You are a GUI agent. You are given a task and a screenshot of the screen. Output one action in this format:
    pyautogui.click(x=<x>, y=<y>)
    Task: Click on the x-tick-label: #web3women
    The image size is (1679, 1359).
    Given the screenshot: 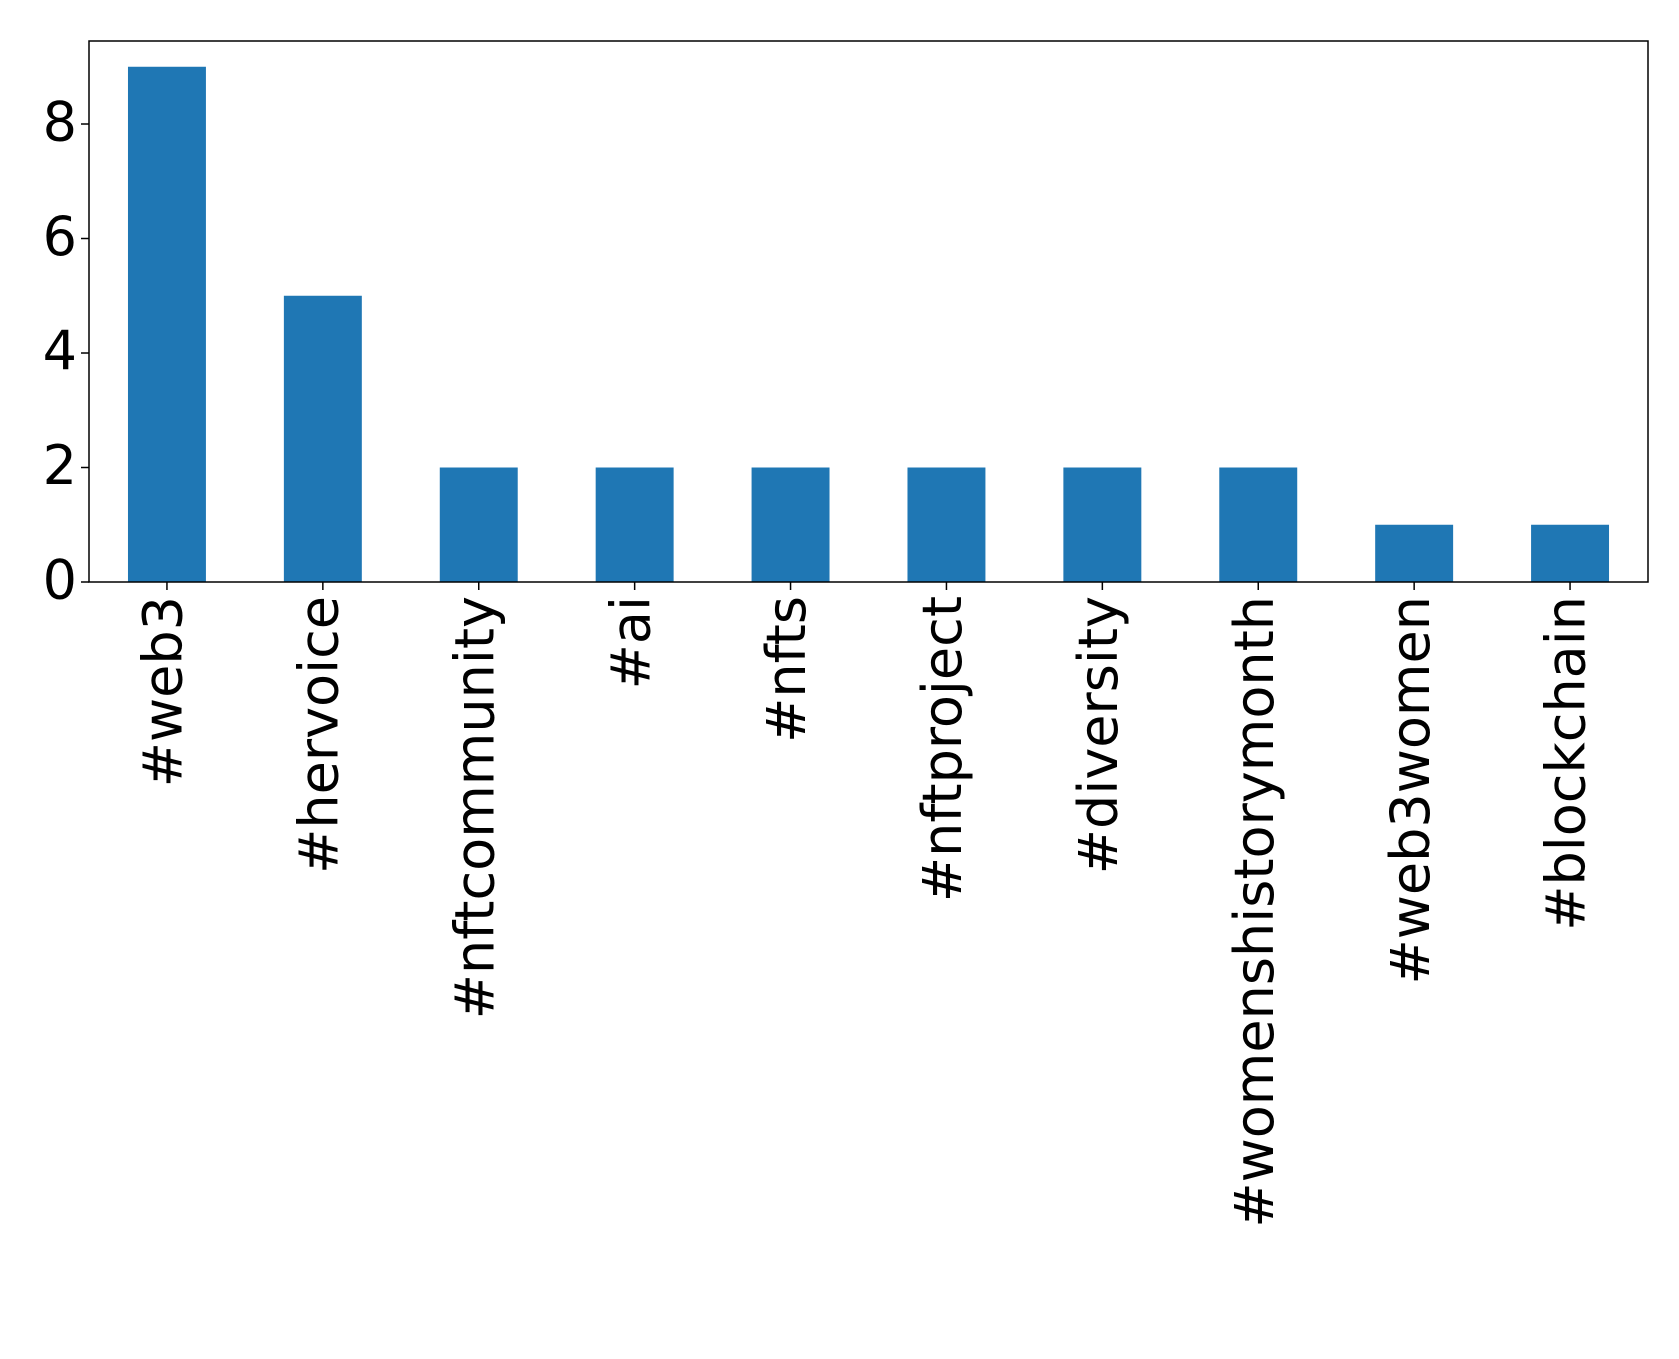 What is the action you would take?
    pyautogui.click(x=1410, y=790)
    